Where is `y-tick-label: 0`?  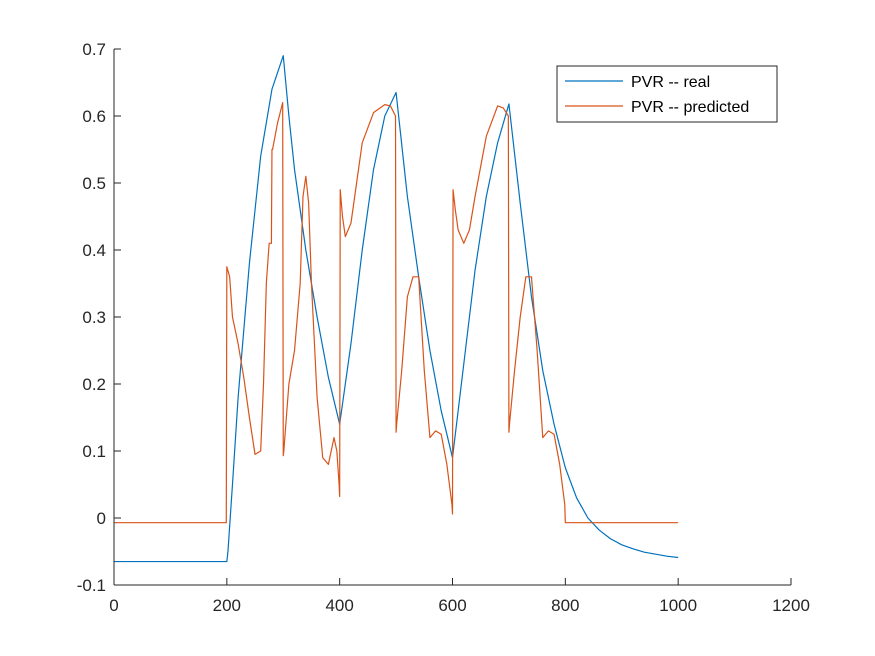 y-tick-label: 0 is located at coordinates (101, 518).